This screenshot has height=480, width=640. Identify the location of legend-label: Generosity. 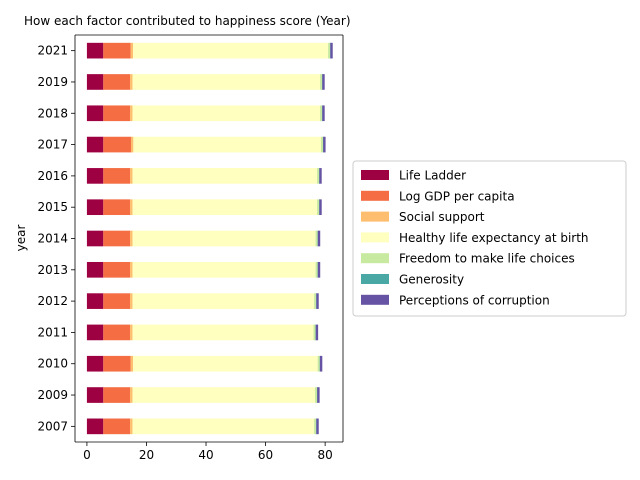
(431, 280).